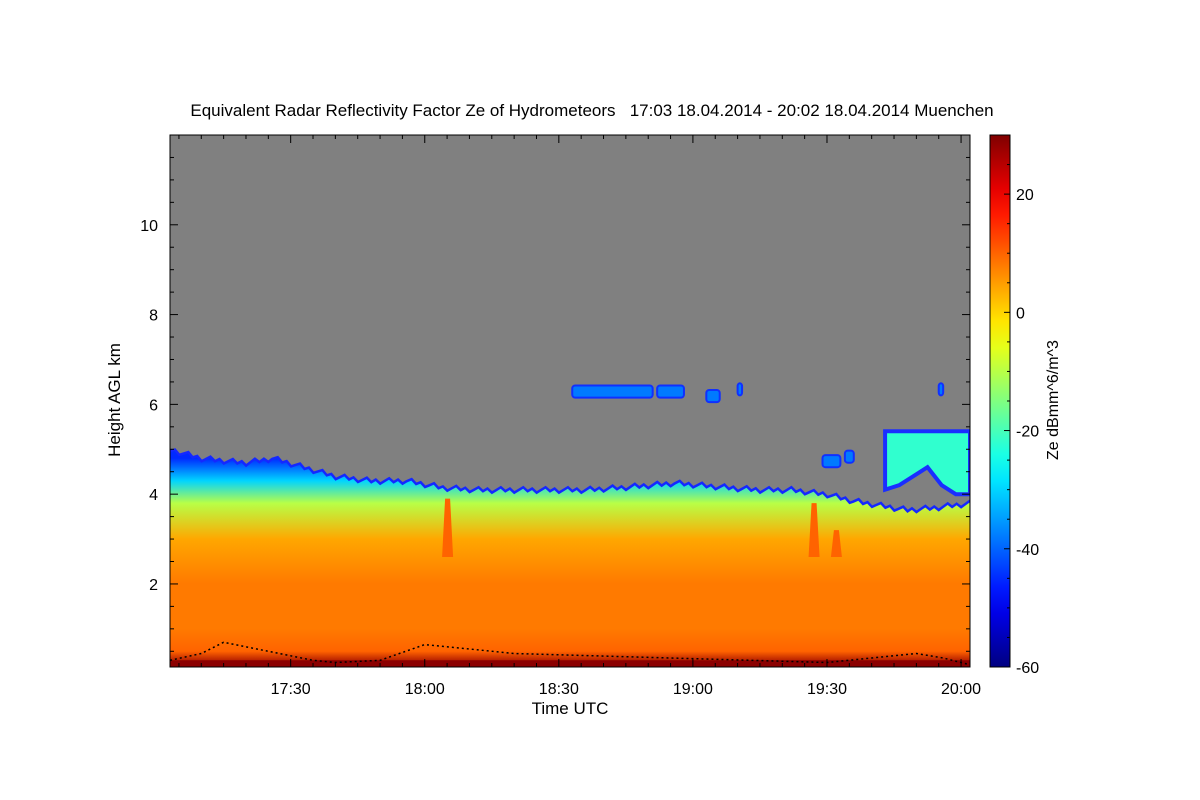  I want to click on colorbar-label: Ze dBmm^6/m^3, so click(1053, 400).